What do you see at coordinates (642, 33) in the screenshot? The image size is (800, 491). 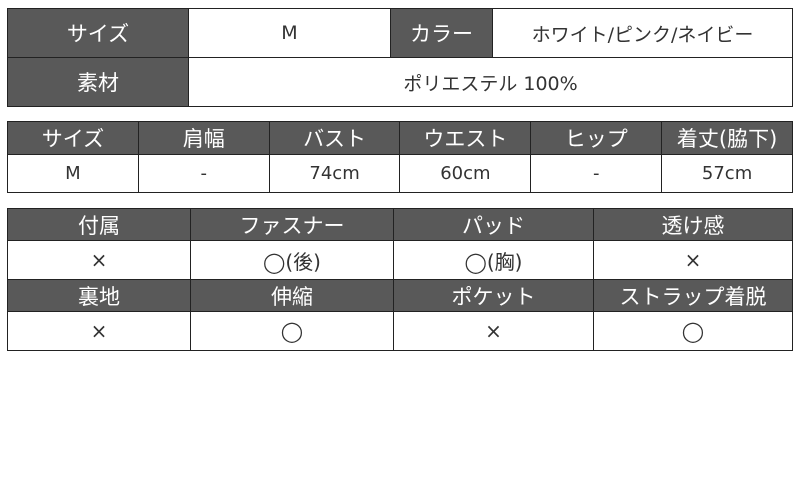 I see `color-value: ホワイト/ピンク/ネイビー` at bounding box center [642, 33].